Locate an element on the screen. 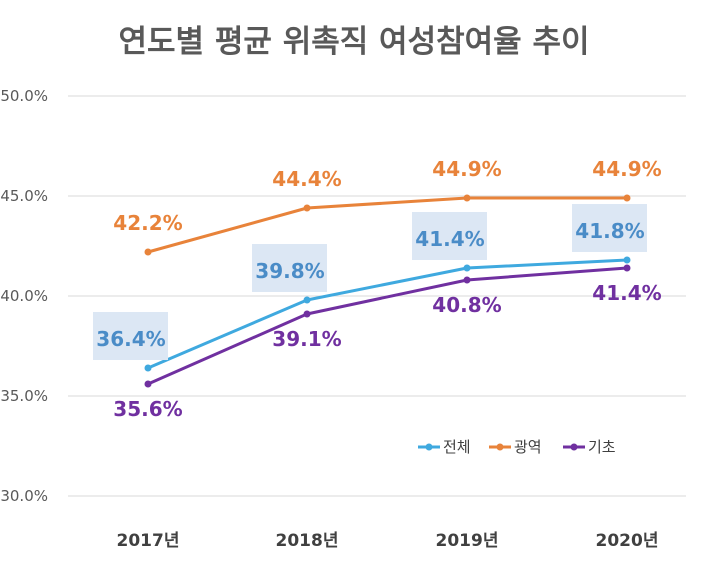 The width and height of the screenshot is (708, 581). data-label: 39.8% is located at coordinates (289, 271).